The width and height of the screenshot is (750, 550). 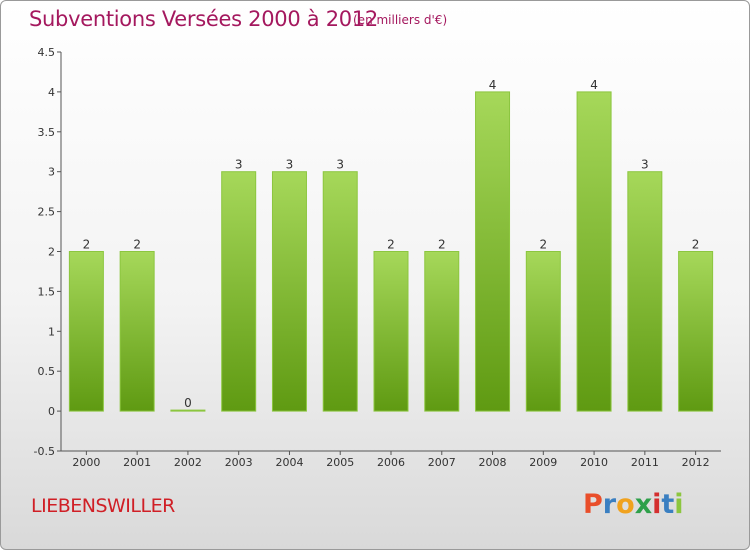 What do you see at coordinates (103, 506) in the screenshot?
I see `commune-name: LIEBENSWILLER` at bounding box center [103, 506].